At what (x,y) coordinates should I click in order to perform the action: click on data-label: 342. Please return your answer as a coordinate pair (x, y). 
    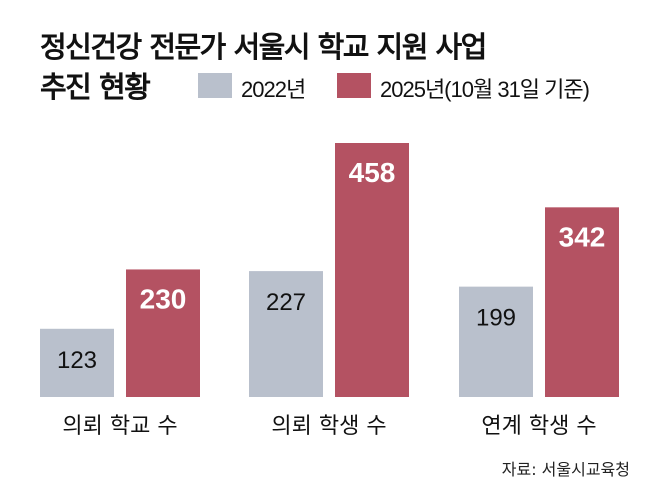
    Looking at the image, I should click on (582, 236).